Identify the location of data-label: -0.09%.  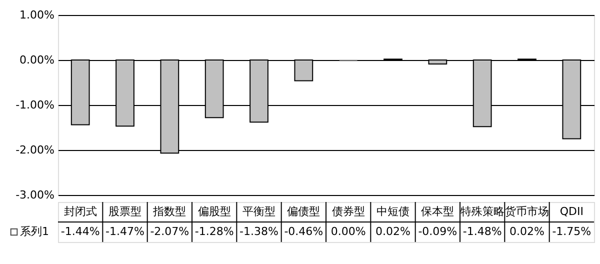
(438, 231).